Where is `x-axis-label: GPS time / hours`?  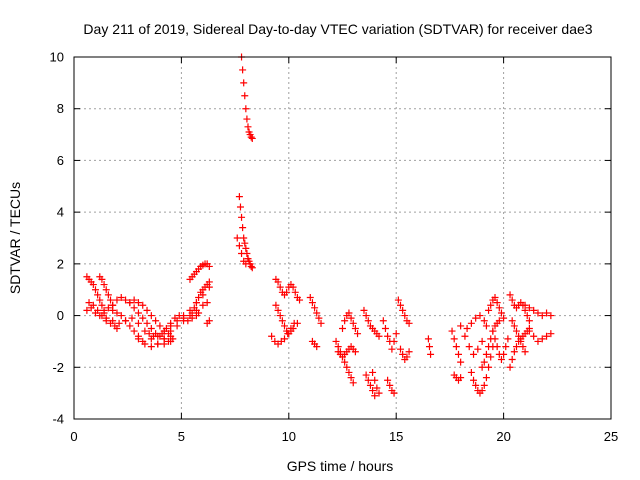
x-axis-label: GPS time / hours is located at coordinates (340, 466).